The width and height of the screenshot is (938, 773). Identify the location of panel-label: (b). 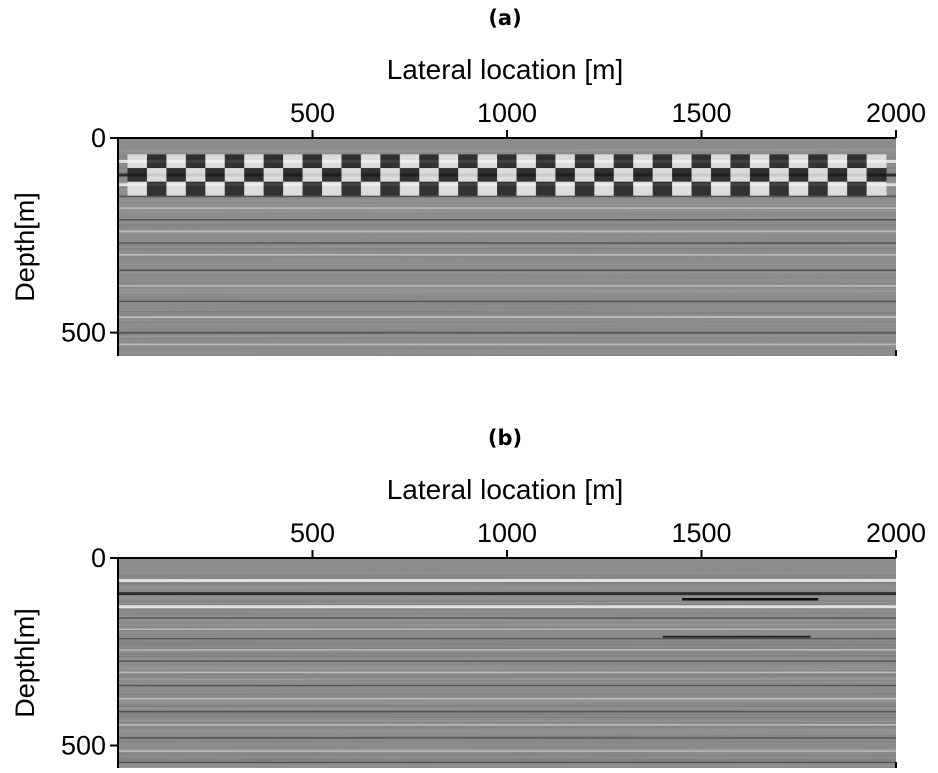
(505, 438).